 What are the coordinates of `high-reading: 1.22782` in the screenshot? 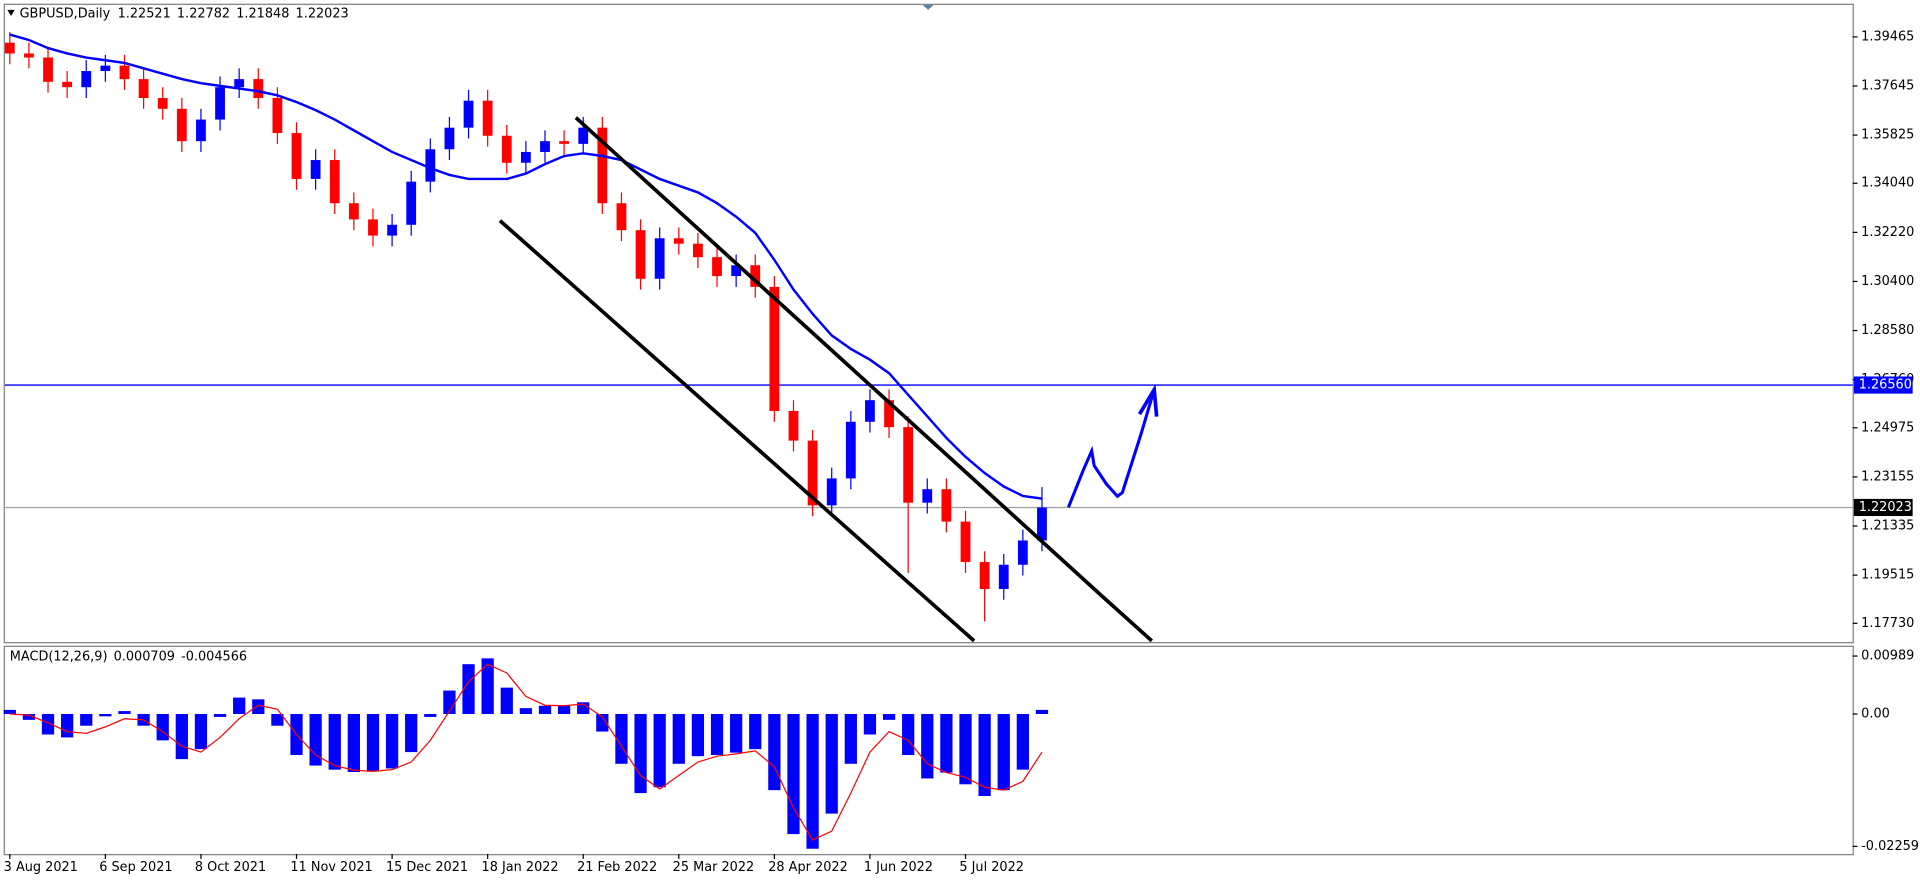 It's located at (203, 13).